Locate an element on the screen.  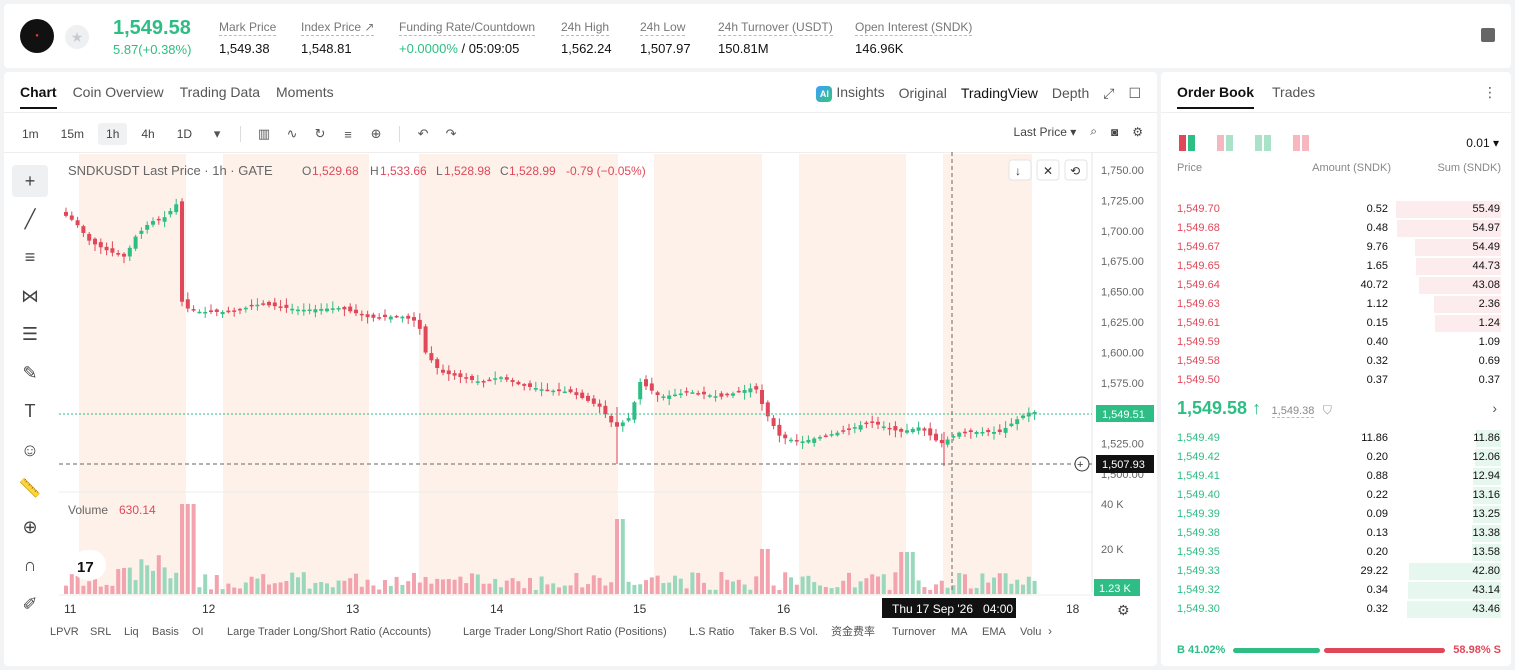
gear-icon: ⚙ is located at coordinates (1137, 131).